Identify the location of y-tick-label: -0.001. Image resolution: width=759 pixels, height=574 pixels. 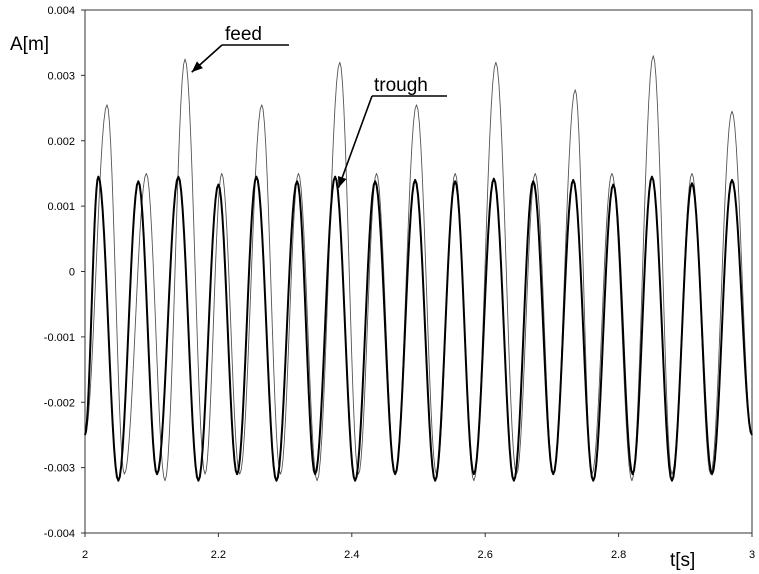
(59, 338).